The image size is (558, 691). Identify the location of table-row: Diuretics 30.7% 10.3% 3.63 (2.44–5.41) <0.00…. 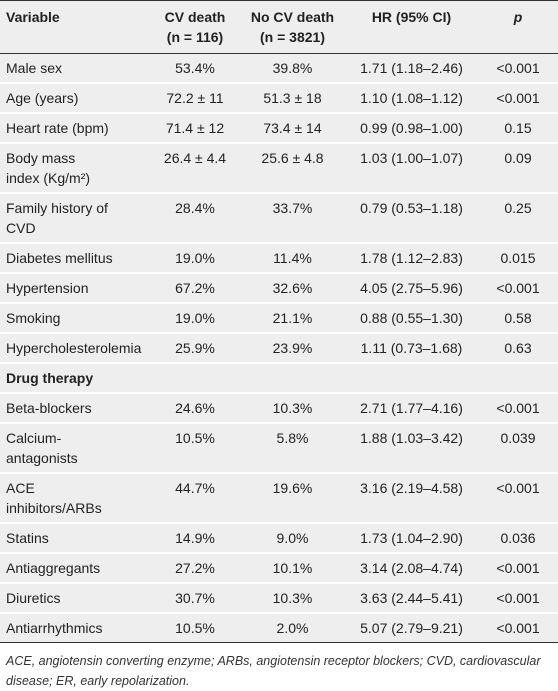
(279, 598).